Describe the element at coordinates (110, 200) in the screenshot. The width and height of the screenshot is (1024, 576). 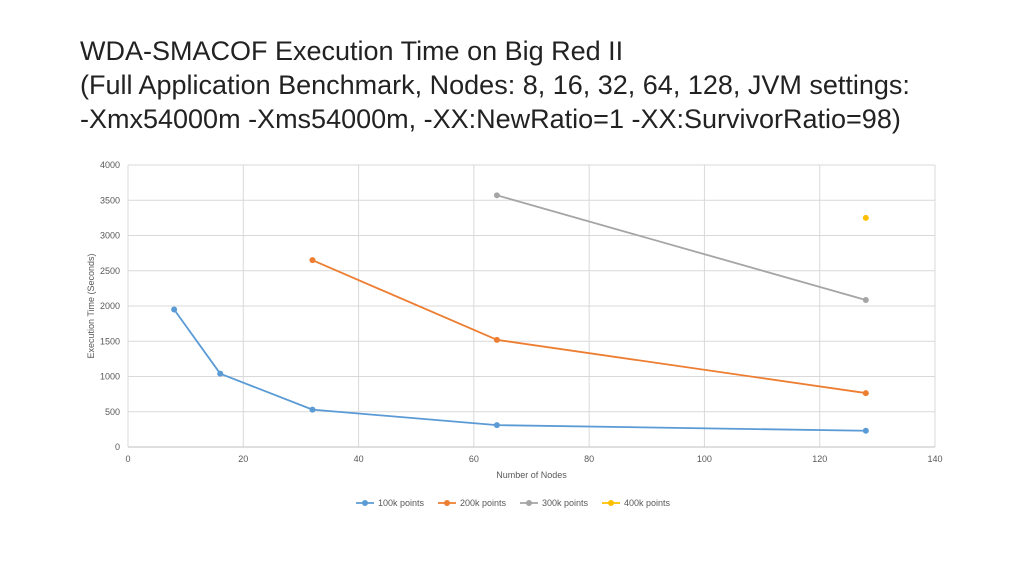
I see `y-tick-label: 3500` at that location.